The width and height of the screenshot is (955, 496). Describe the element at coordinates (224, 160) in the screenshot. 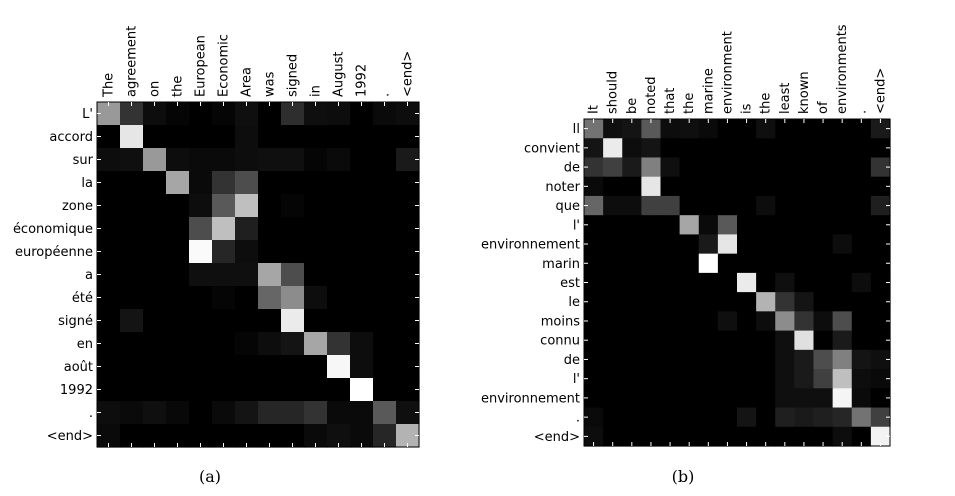

I see `heatmap-a-cell-r2-c5` at that location.